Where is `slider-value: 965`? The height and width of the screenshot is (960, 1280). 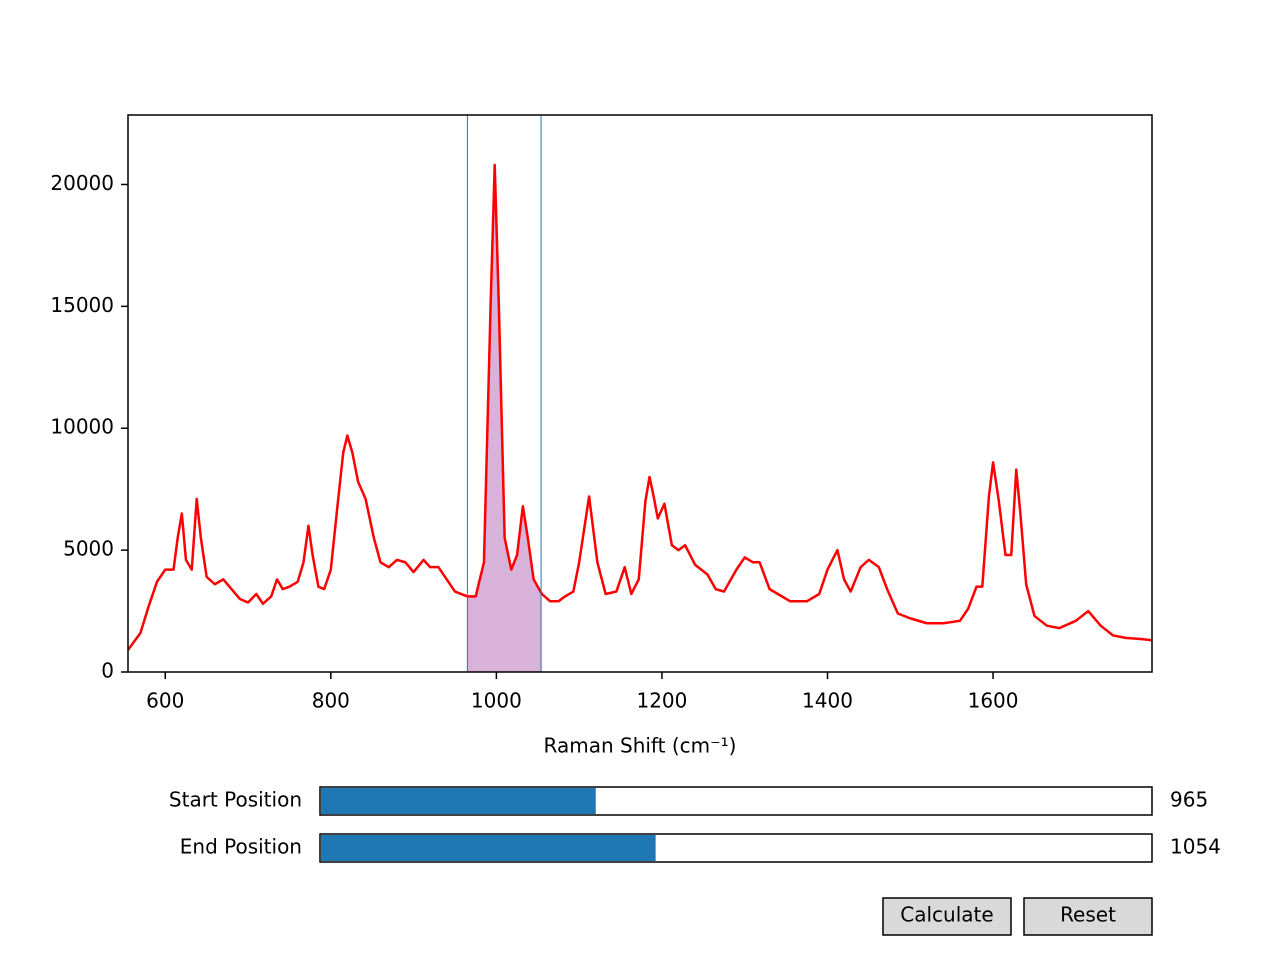
slider-value: 965 is located at coordinates (1189, 800).